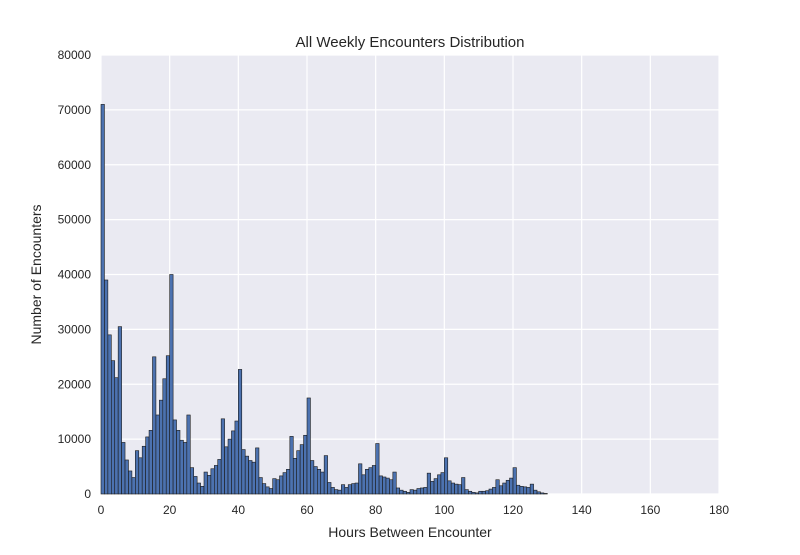  I want to click on y-tick-label: 70000, so click(75, 110).